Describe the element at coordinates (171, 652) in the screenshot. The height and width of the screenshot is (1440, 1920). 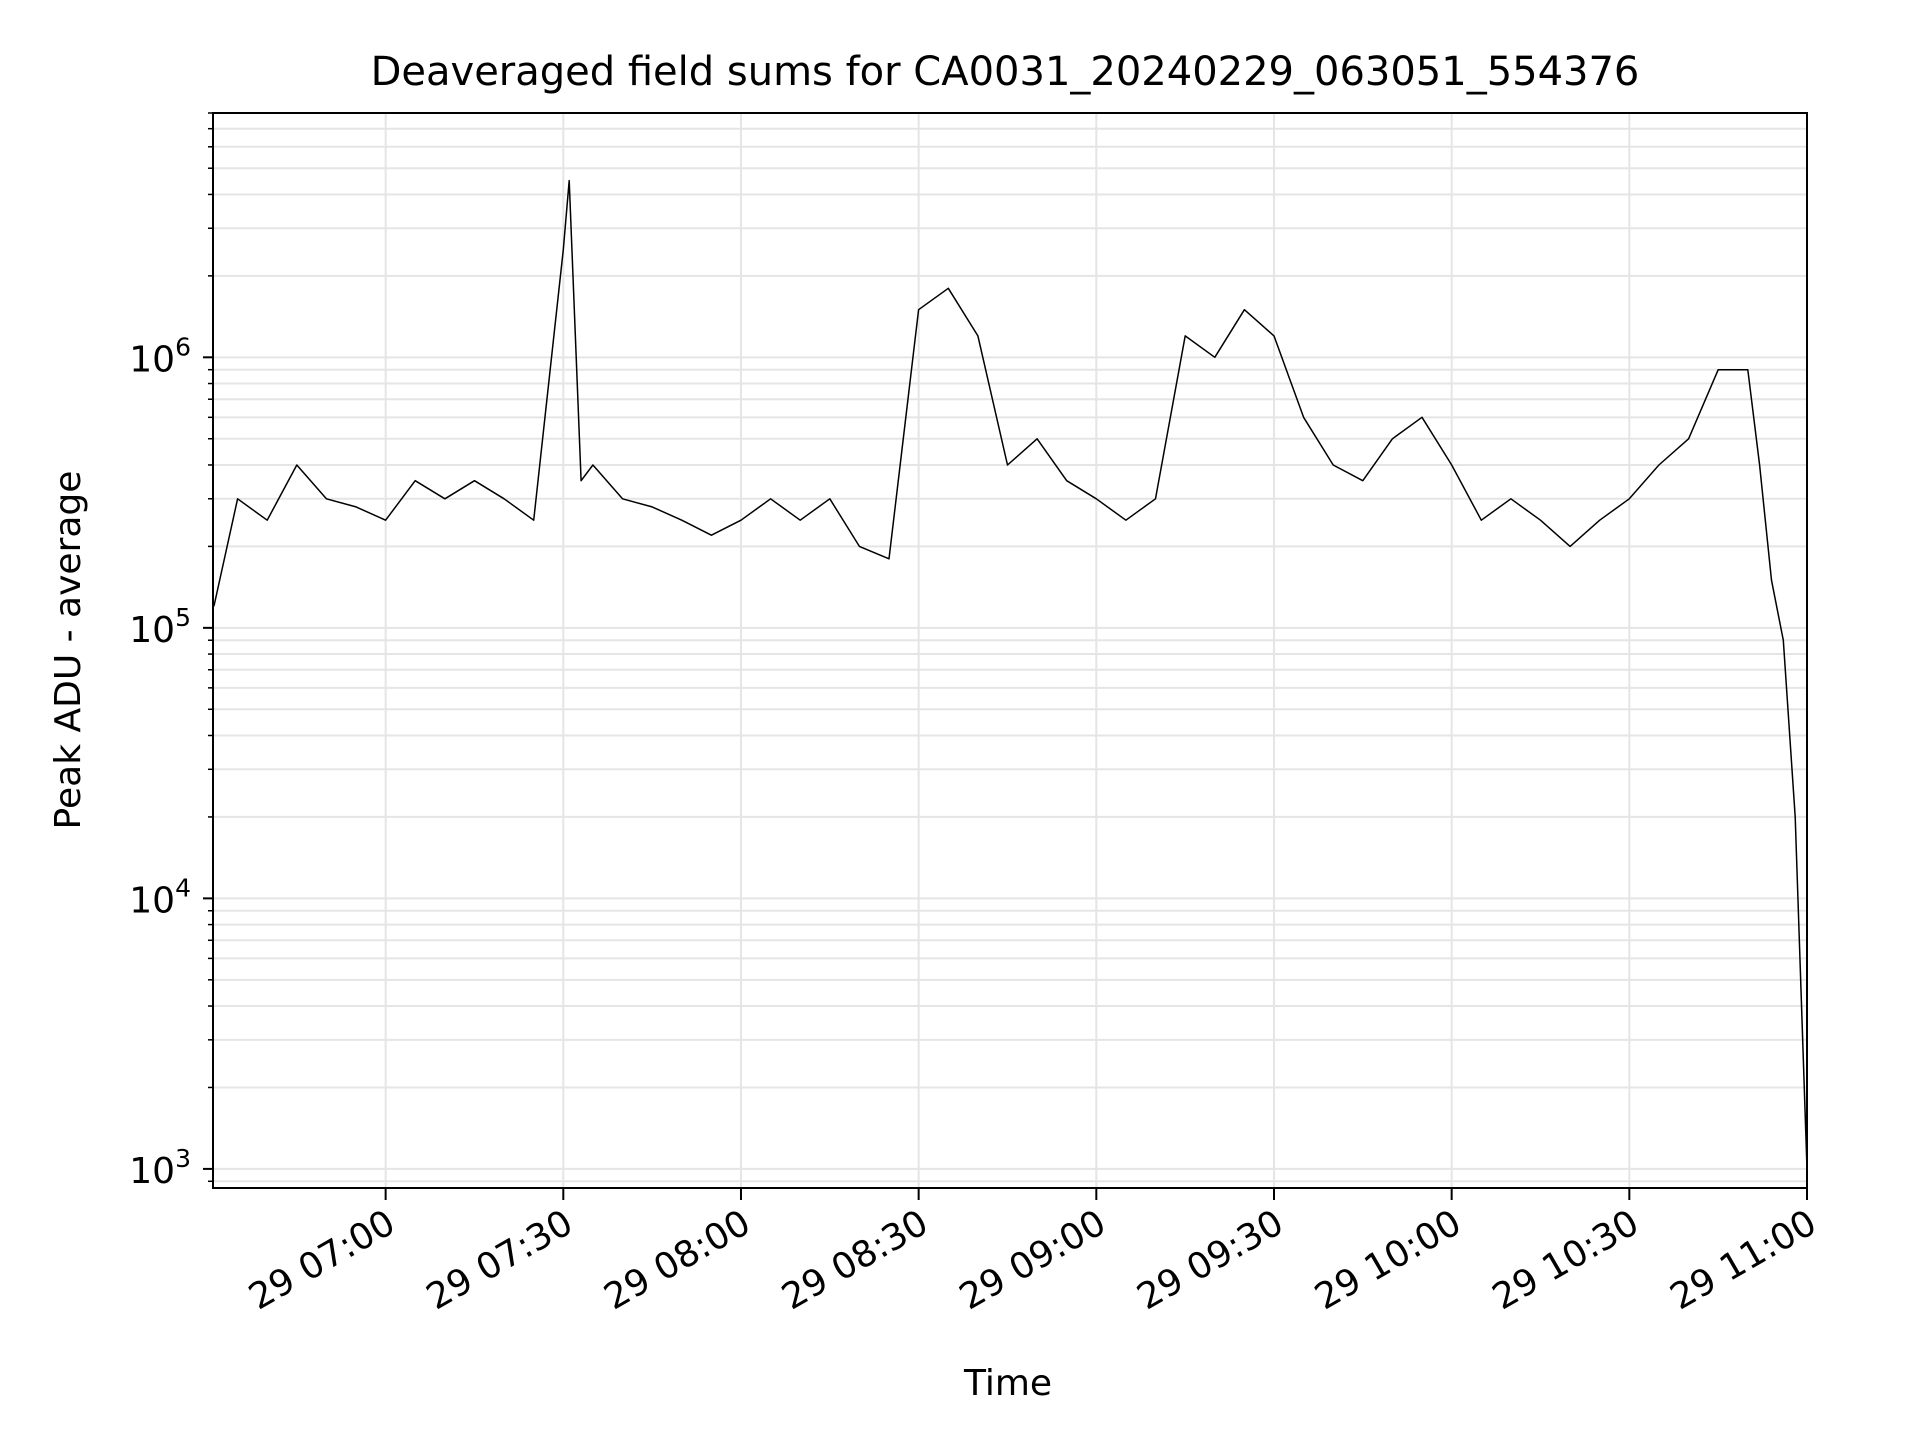
I see `y-axis-ticks: 10³ 10⁴ 10⁵ 10⁶` at that location.